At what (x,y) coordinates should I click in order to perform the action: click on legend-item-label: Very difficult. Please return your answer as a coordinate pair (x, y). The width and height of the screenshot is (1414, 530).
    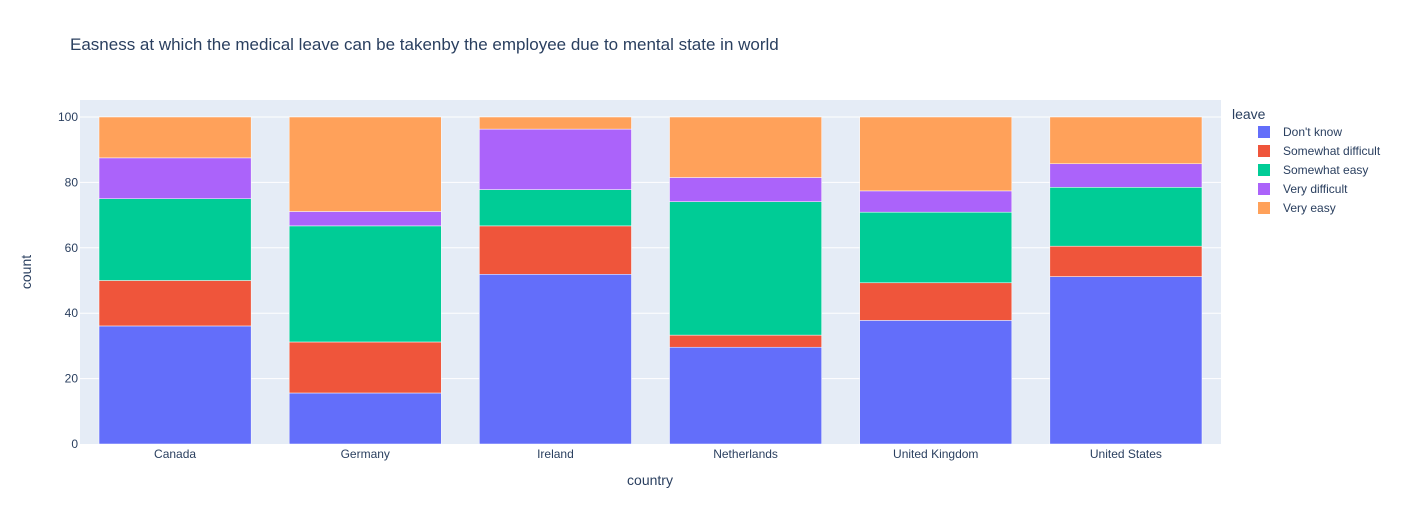
    Looking at the image, I should click on (1315, 189).